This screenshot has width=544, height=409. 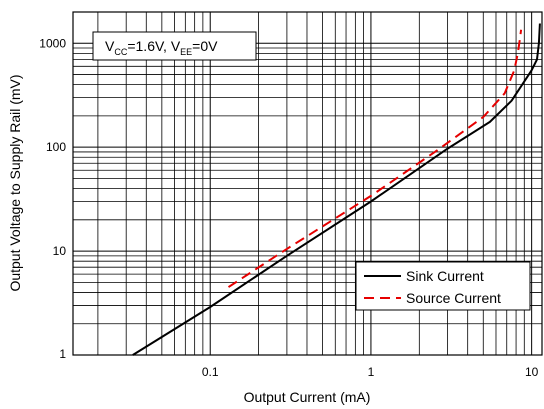 What do you see at coordinates (453, 298) in the screenshot?
I see `legend-label-source: Source Current` at bounding box center [453, 298].